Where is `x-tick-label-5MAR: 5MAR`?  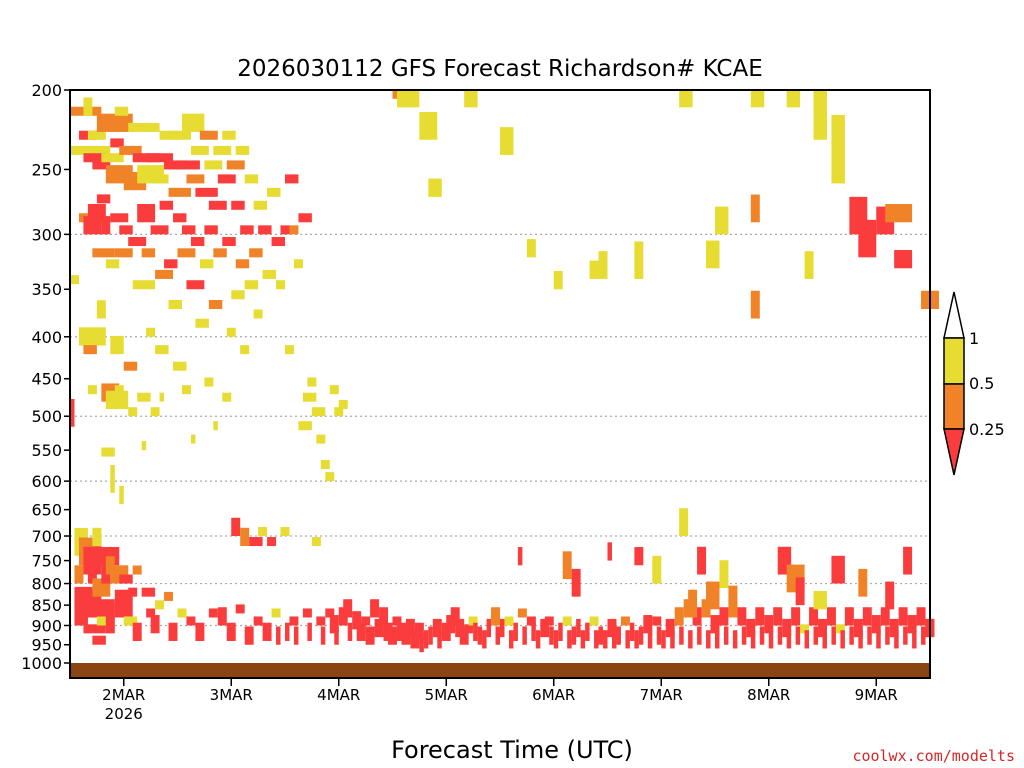
x-tick-label-5MAR: 5MAR is located at coordinates (446, 695).